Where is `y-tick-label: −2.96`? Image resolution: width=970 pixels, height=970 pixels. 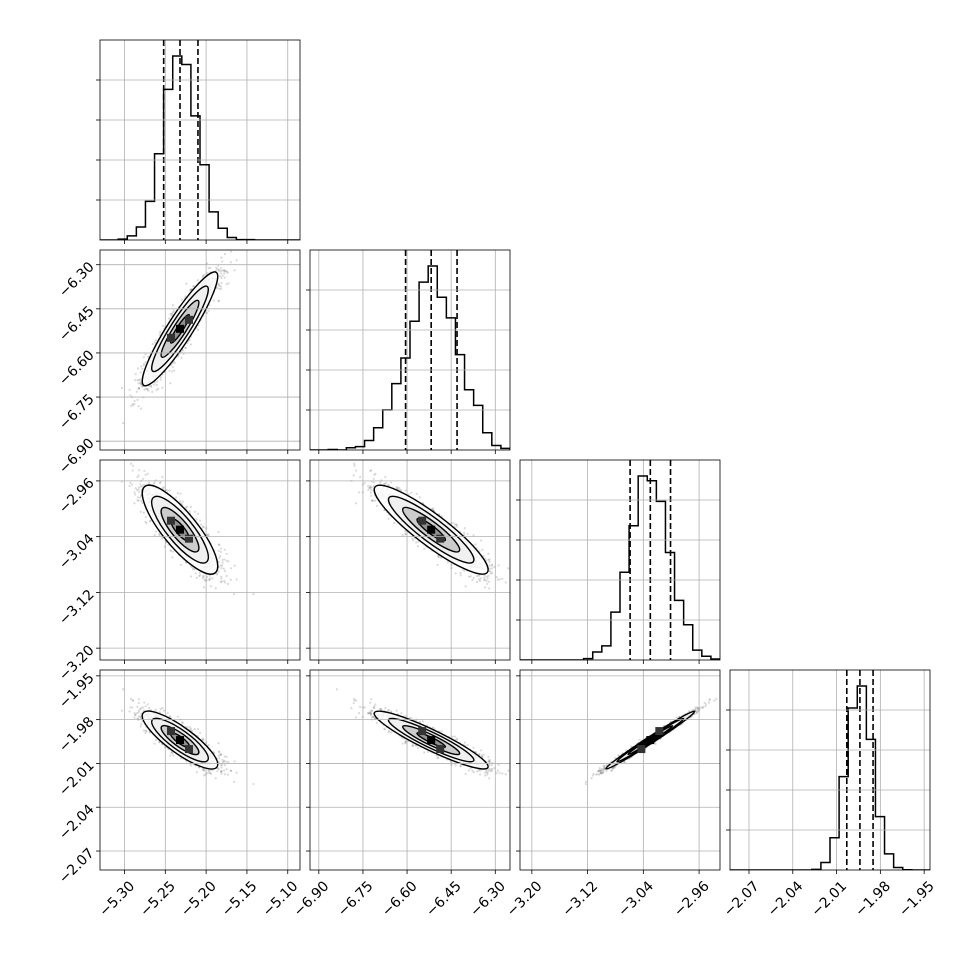 y-tick-label: −2.96 is located at coordinates (77, 496).